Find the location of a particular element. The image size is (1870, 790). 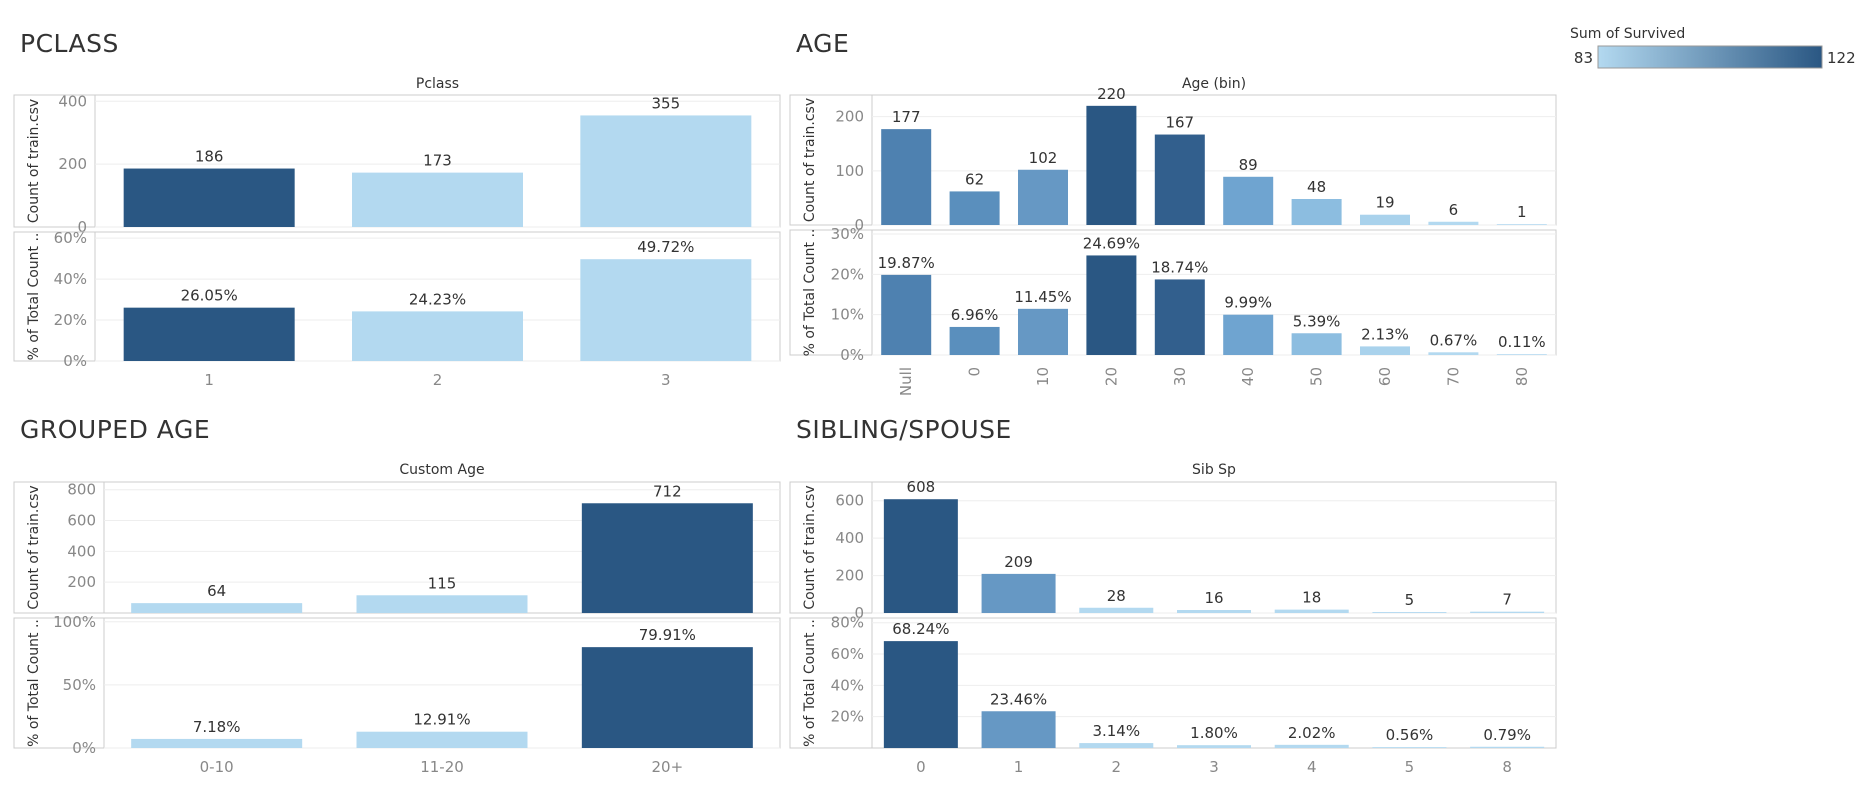

x-tick-label: 20 is located at coordinates (1111, 376).